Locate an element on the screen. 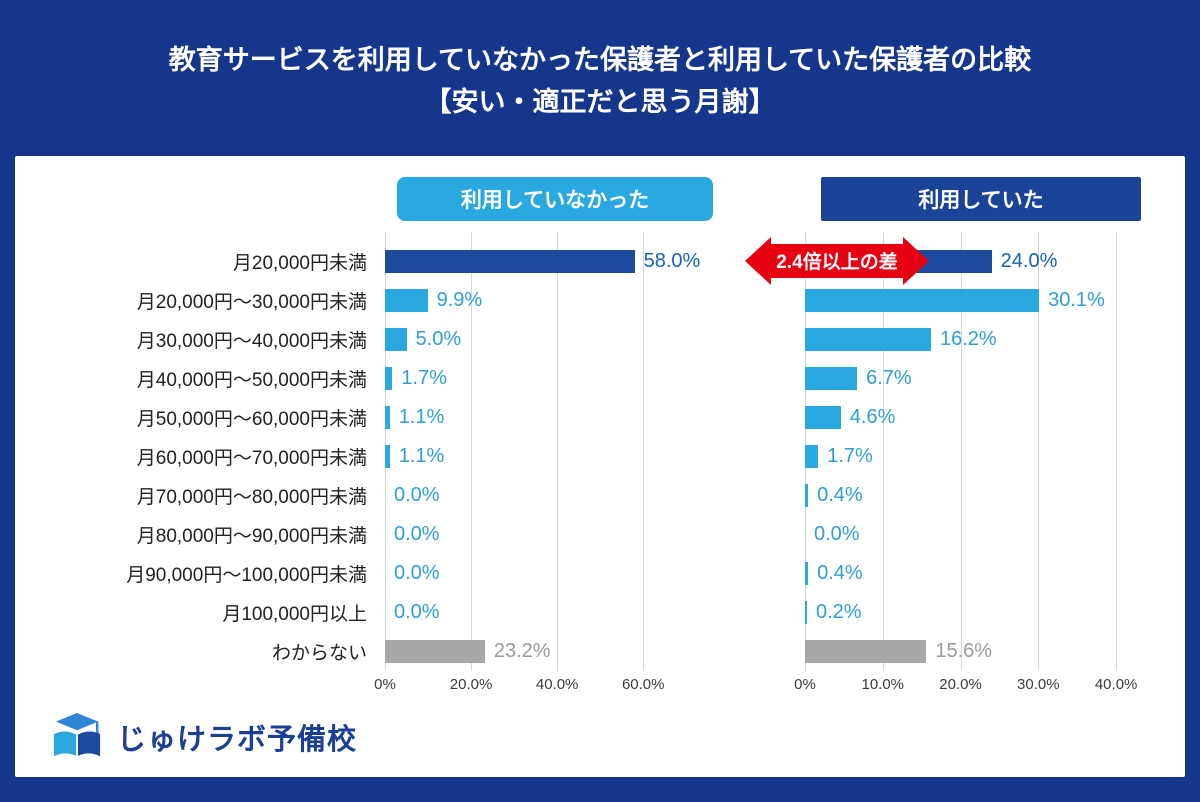 This screenshot has width=1200, height=802. arrow-body is located at coordinates (837, 260).